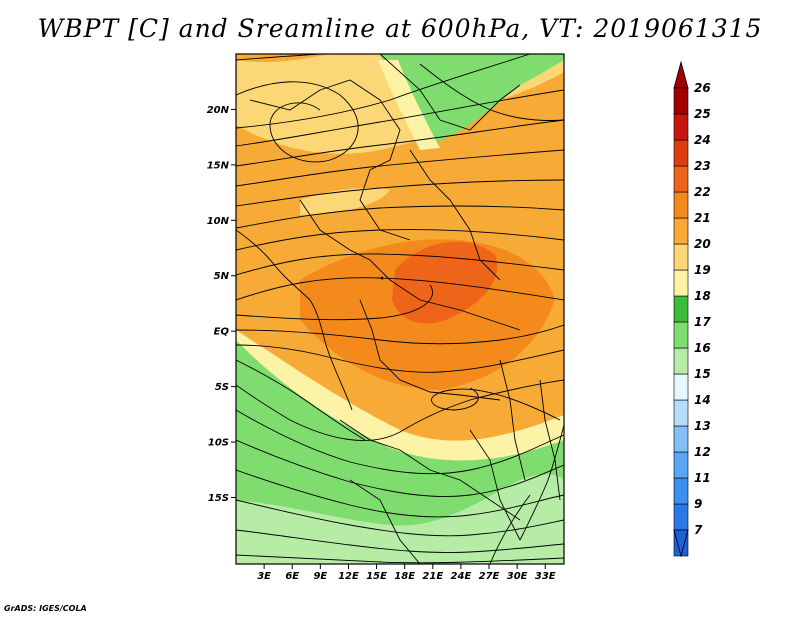 This screenshot has width=800, height=618. I want to click on lat-tick-label: 5N, so click(222, 276).